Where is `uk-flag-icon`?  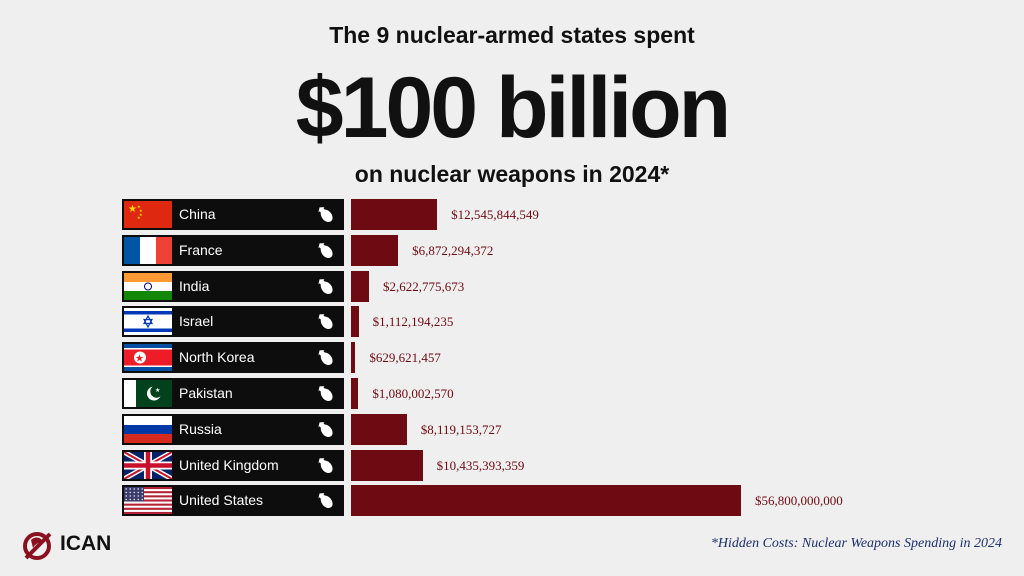
uk-flag-icon is located at coordinates (148, 465).